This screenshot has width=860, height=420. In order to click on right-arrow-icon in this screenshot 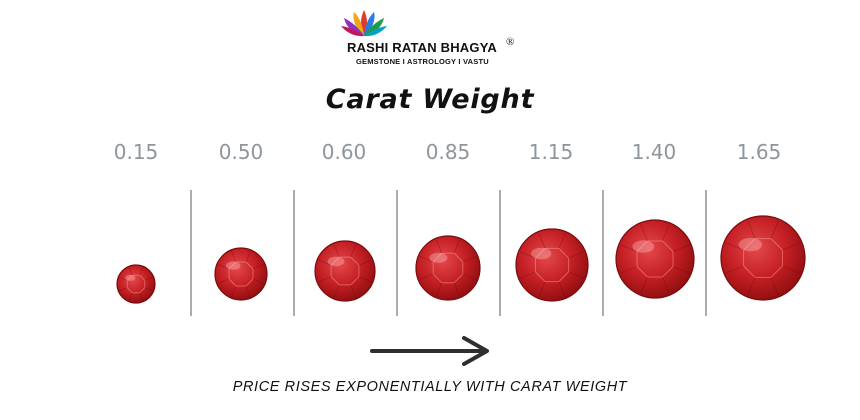, I will do `click(429, 351)`.